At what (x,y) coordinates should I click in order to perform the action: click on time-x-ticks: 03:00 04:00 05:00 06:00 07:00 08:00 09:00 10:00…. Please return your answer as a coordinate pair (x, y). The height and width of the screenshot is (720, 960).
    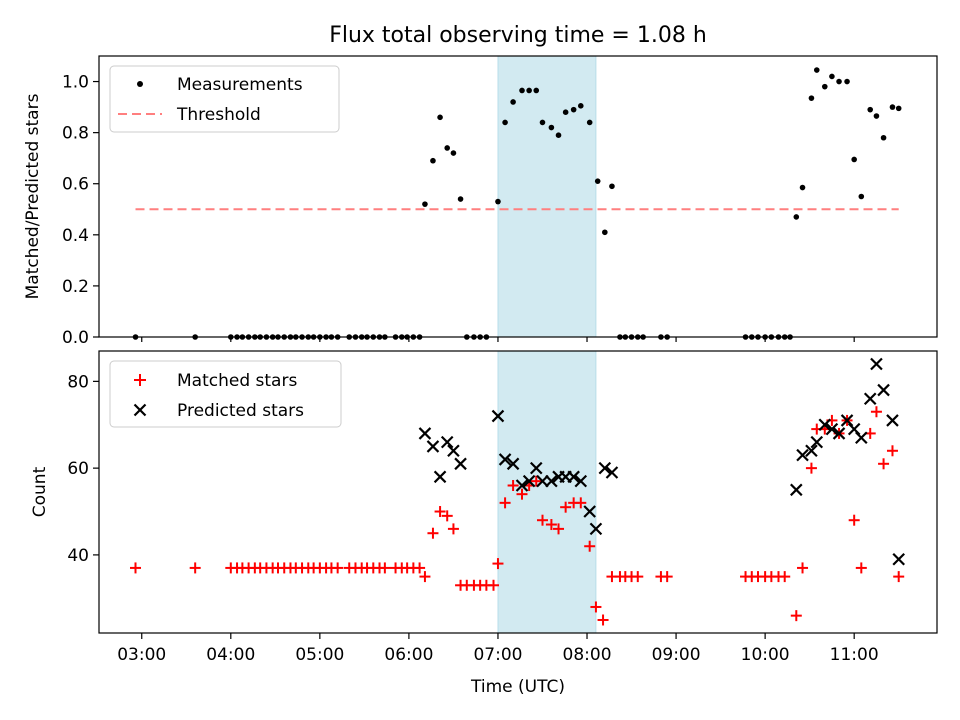
    Looking at the image, I should click on (498, 649).